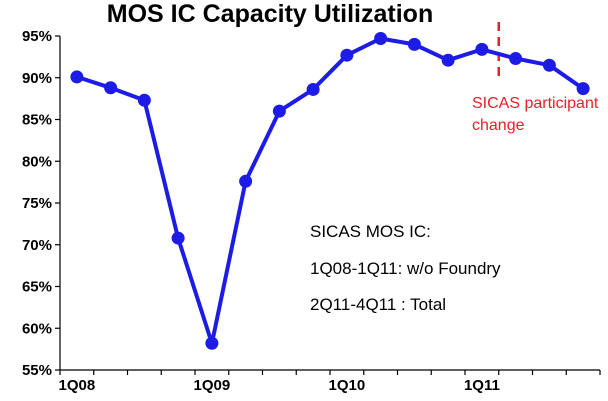 The height and width of the screenshot is (401, 608). Describe the element at coordinates (537, 78) in the screenshot. I see `sicas-change-annotation: SICAS participant change` at that location.